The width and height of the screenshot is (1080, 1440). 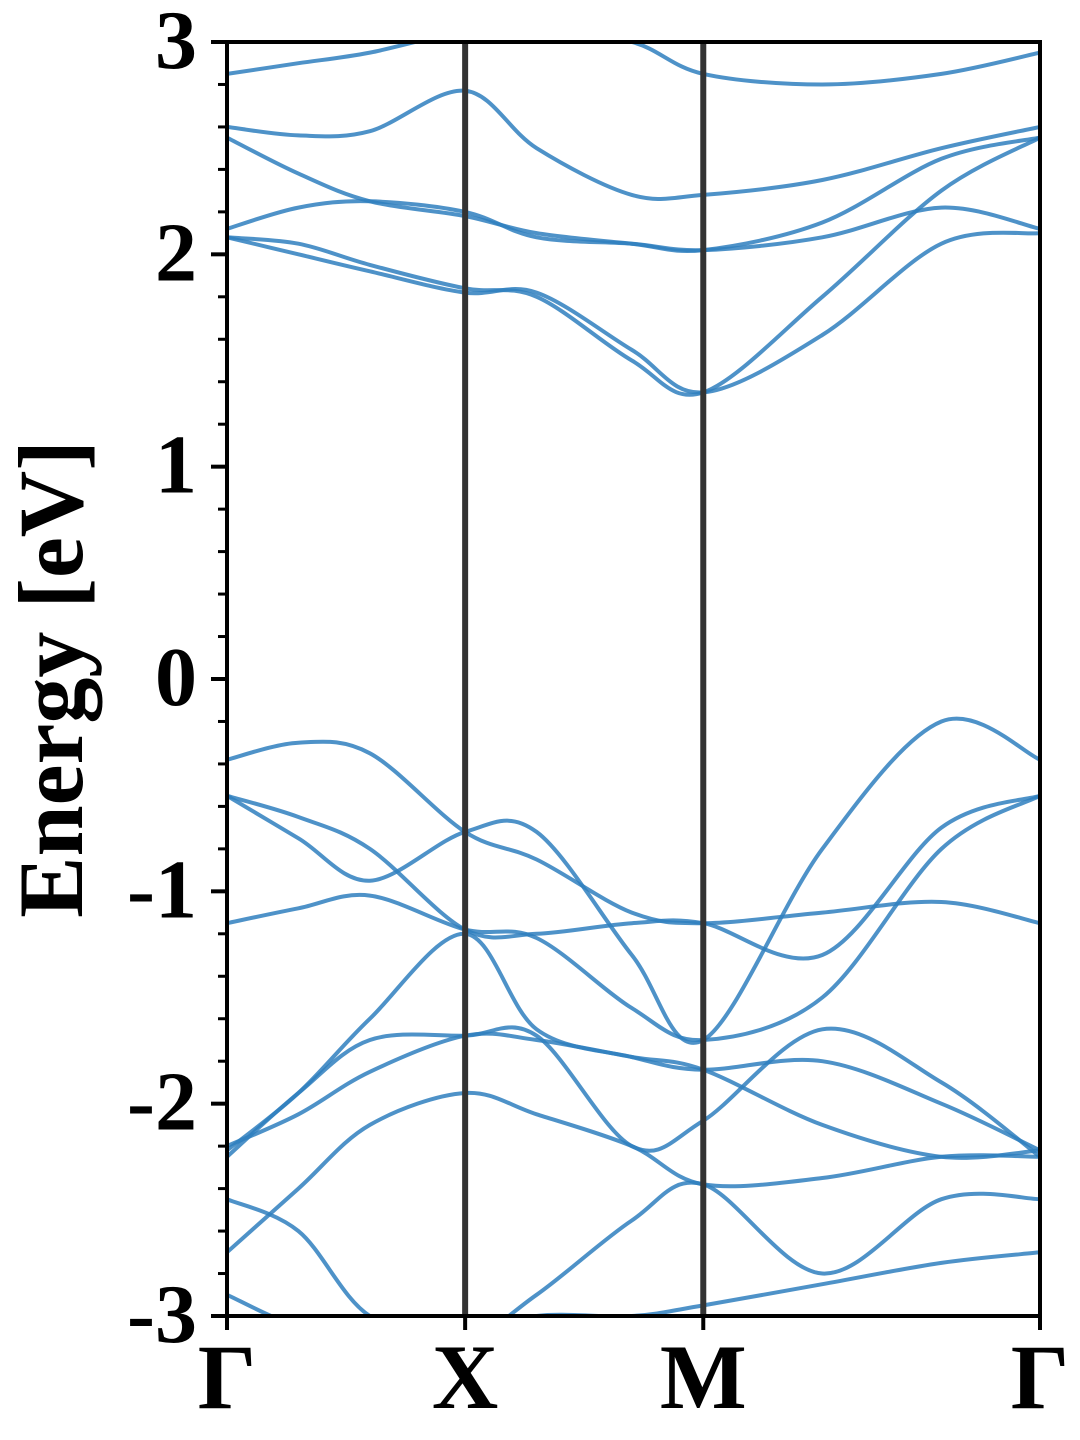 I want to click on y-tick-label: -1, so click(x=162, y=889).